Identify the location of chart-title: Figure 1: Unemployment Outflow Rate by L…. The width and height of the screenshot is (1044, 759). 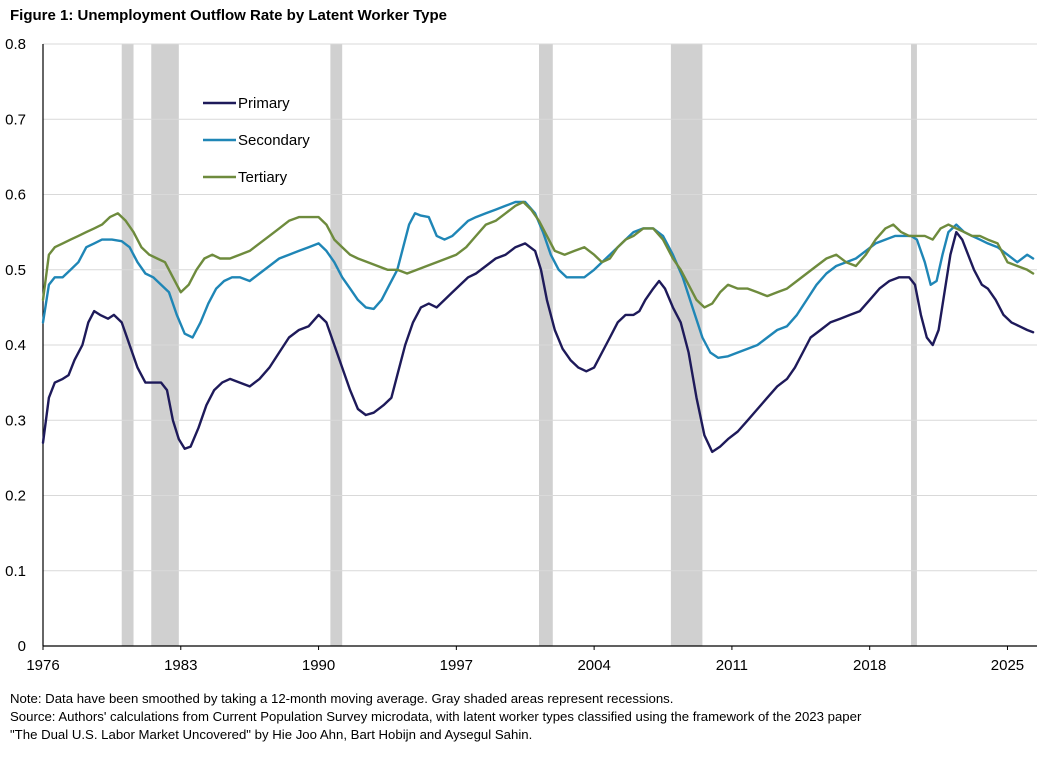
(228, 15).